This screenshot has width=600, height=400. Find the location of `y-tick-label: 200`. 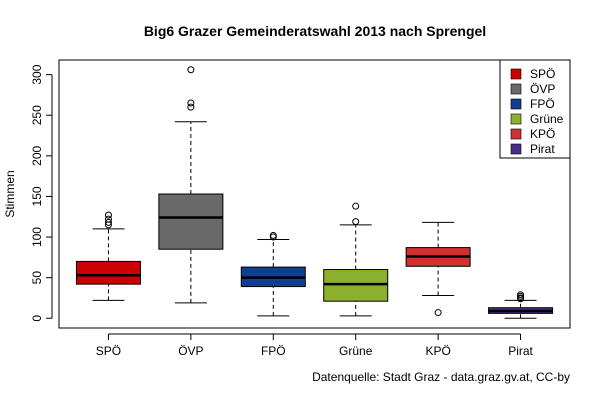

y-tick-label: 200 is located at coordinates (37, 155).